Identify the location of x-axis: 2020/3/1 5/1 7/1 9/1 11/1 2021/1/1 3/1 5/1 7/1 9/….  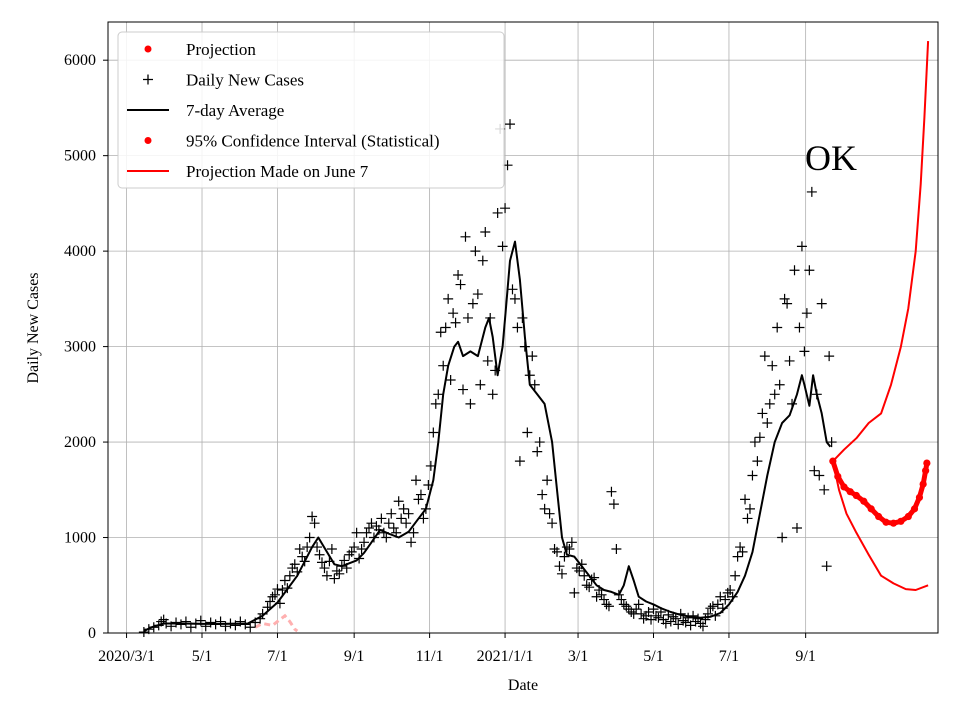
(457, 649).